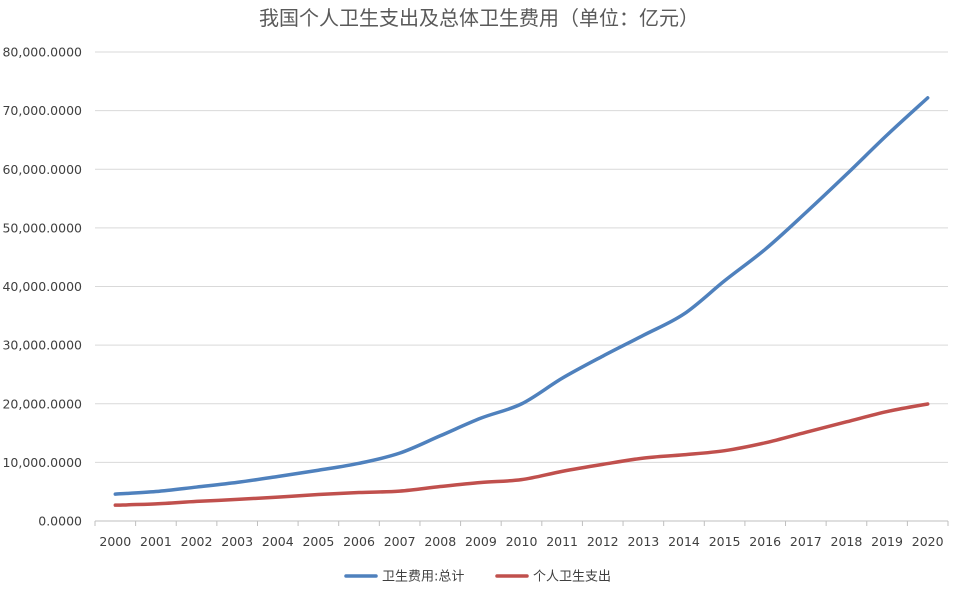 This screenshot has width=958, height=596. I want to click on x-tick-label: 2015, so click(725, 541).